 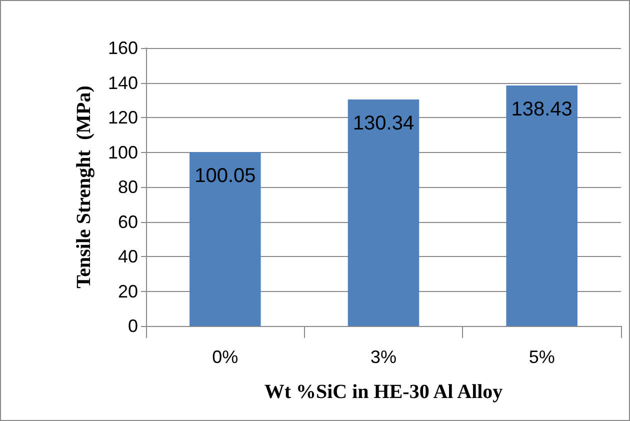 What do you see at coordinates (128, 222) in the screenshot?
I see `y-tick-label: 60` at bounding box center [128, 222].